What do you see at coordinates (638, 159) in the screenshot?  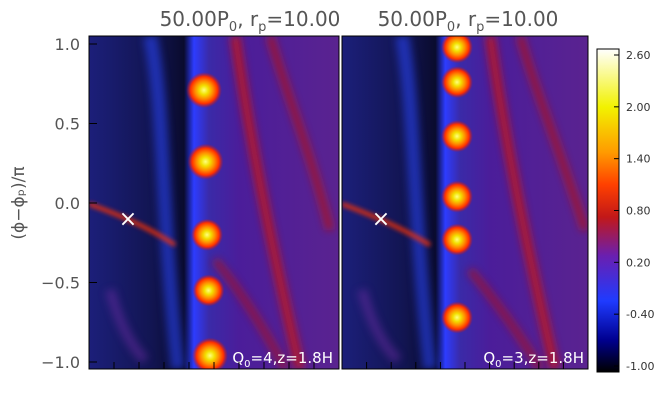 I see `colorbar-tick-label: 1.40` at bounding box center [638, 159].